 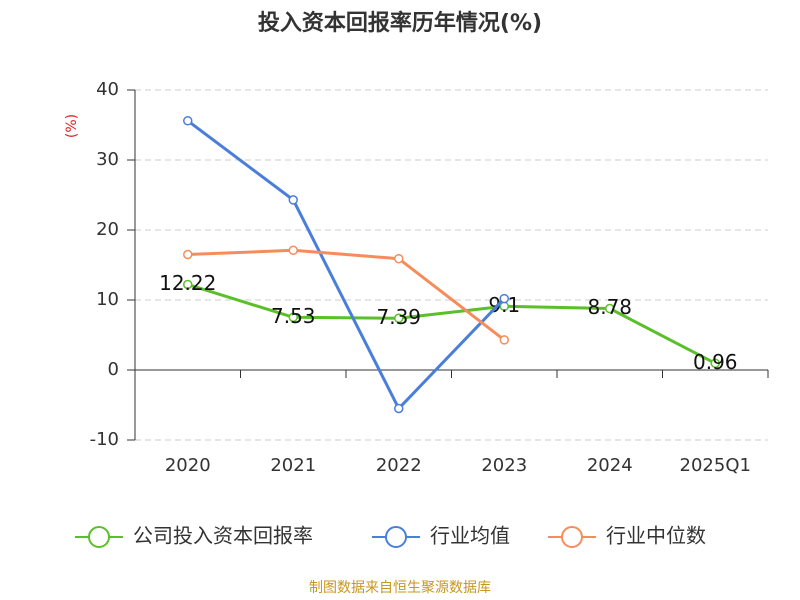 I want to click on x-tick-label: 2024, so click(x=610, y=465).